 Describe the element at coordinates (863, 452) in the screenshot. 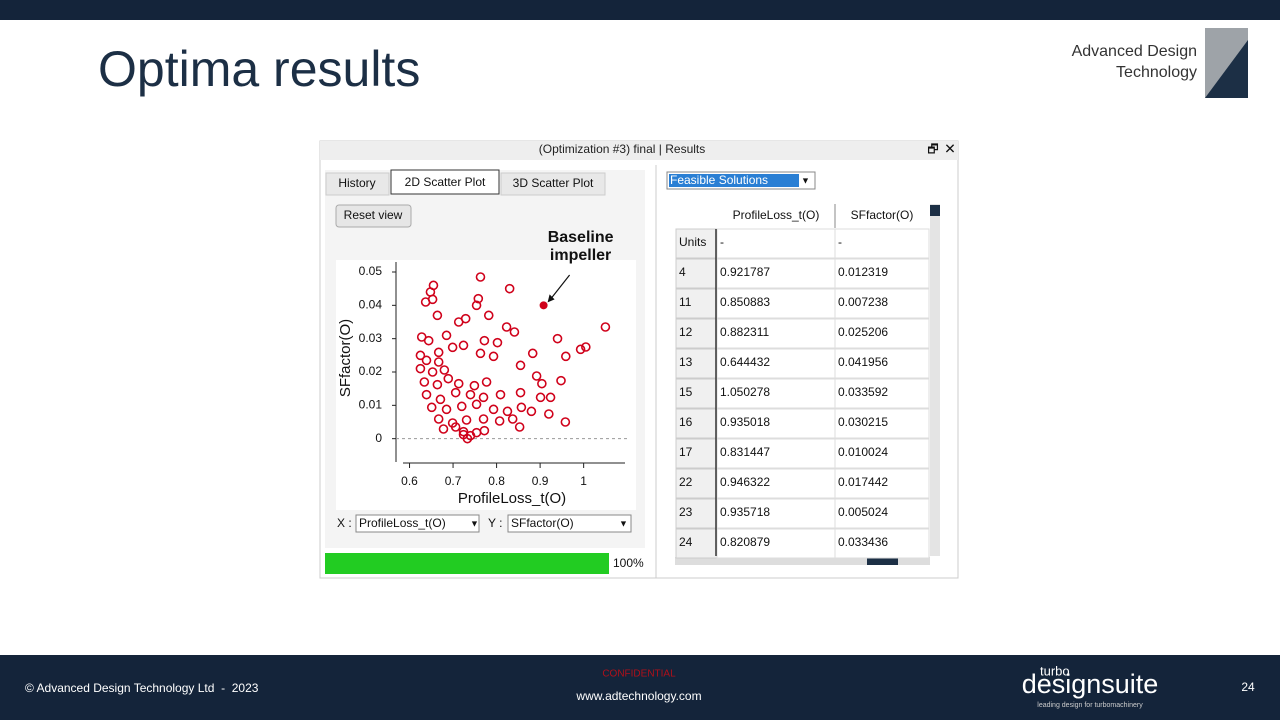

I see `cell-text: 0.010024` at that location.